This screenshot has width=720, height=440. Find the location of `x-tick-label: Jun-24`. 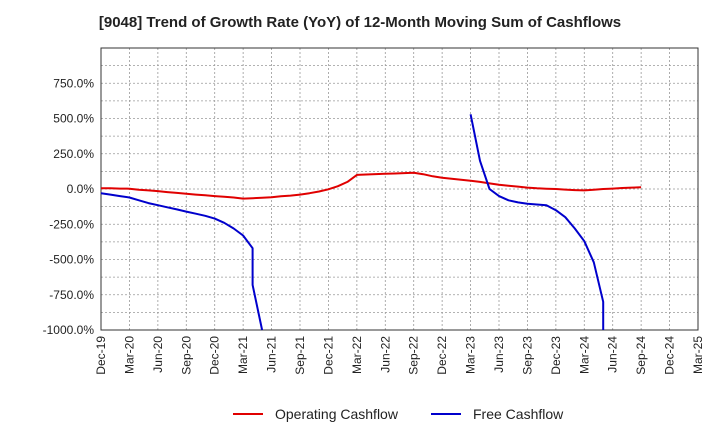

x-tick-label: Jun-24 is located at coordinates (613, 354).